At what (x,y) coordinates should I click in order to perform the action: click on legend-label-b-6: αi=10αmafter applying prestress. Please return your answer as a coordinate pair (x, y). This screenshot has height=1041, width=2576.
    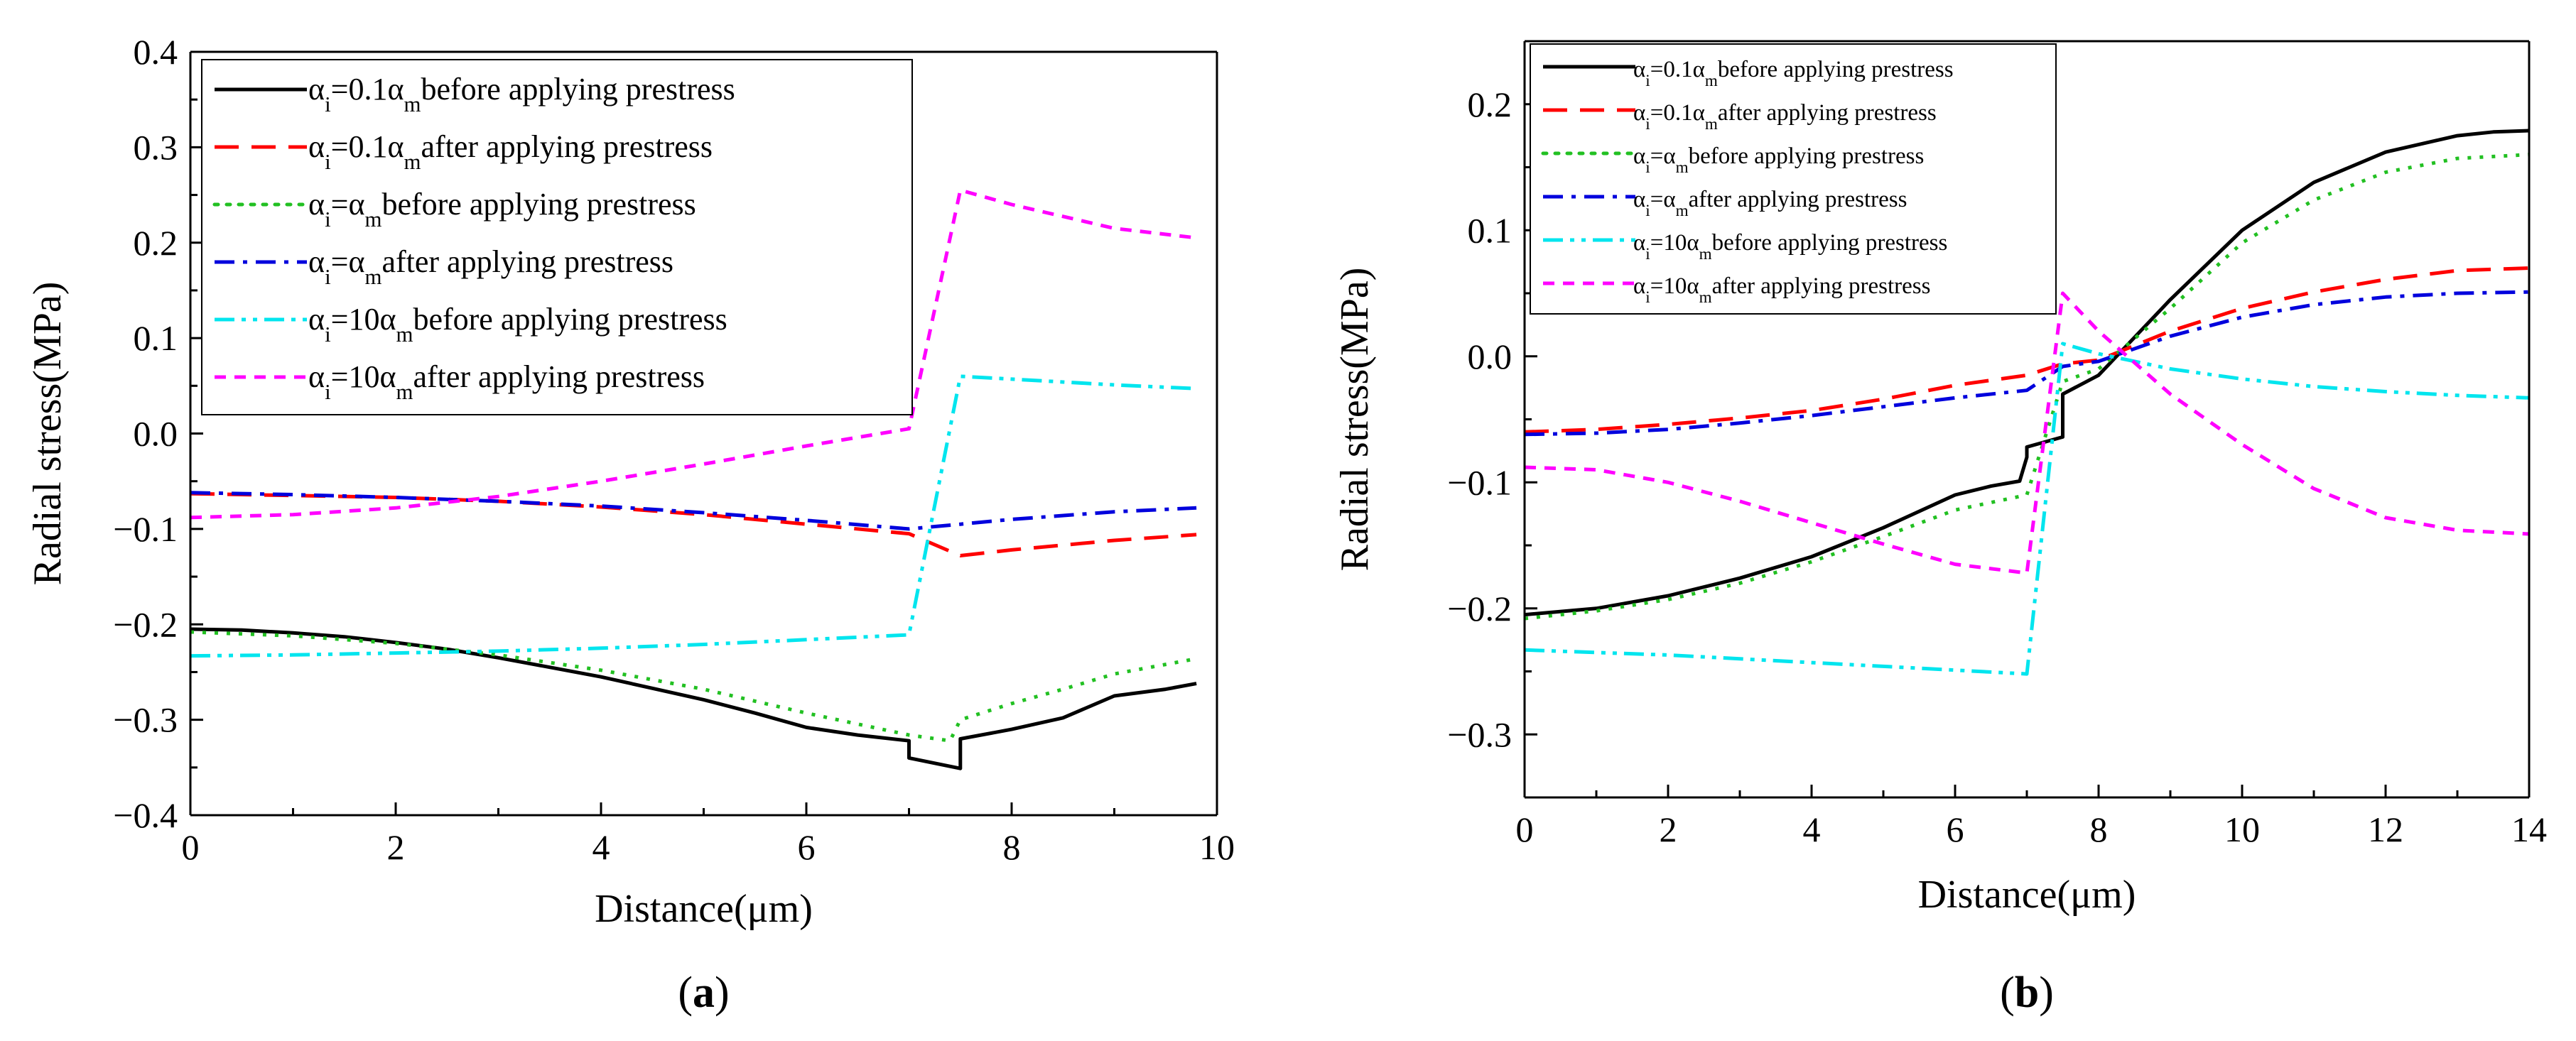
    Looking at the image, I should click on (1782, 289).